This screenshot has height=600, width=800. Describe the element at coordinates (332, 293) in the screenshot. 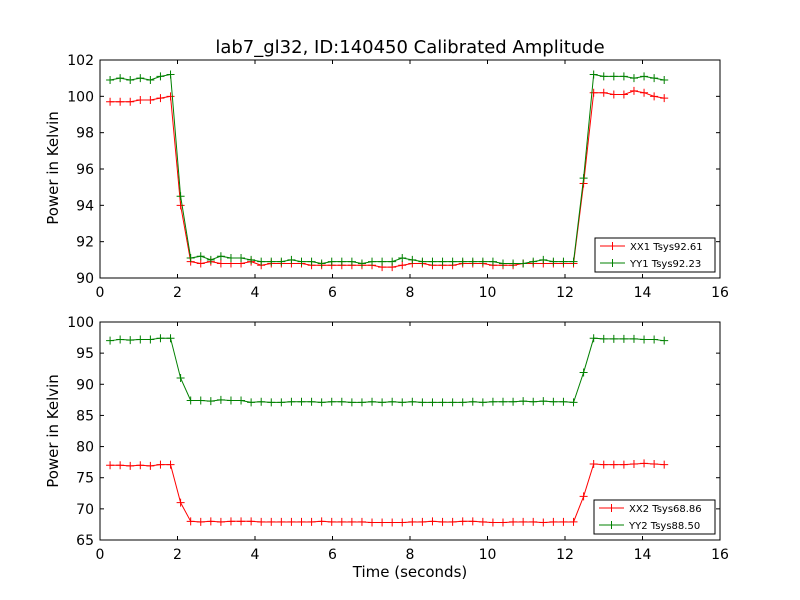

I see `top-x-tick-label: 6` at that location.